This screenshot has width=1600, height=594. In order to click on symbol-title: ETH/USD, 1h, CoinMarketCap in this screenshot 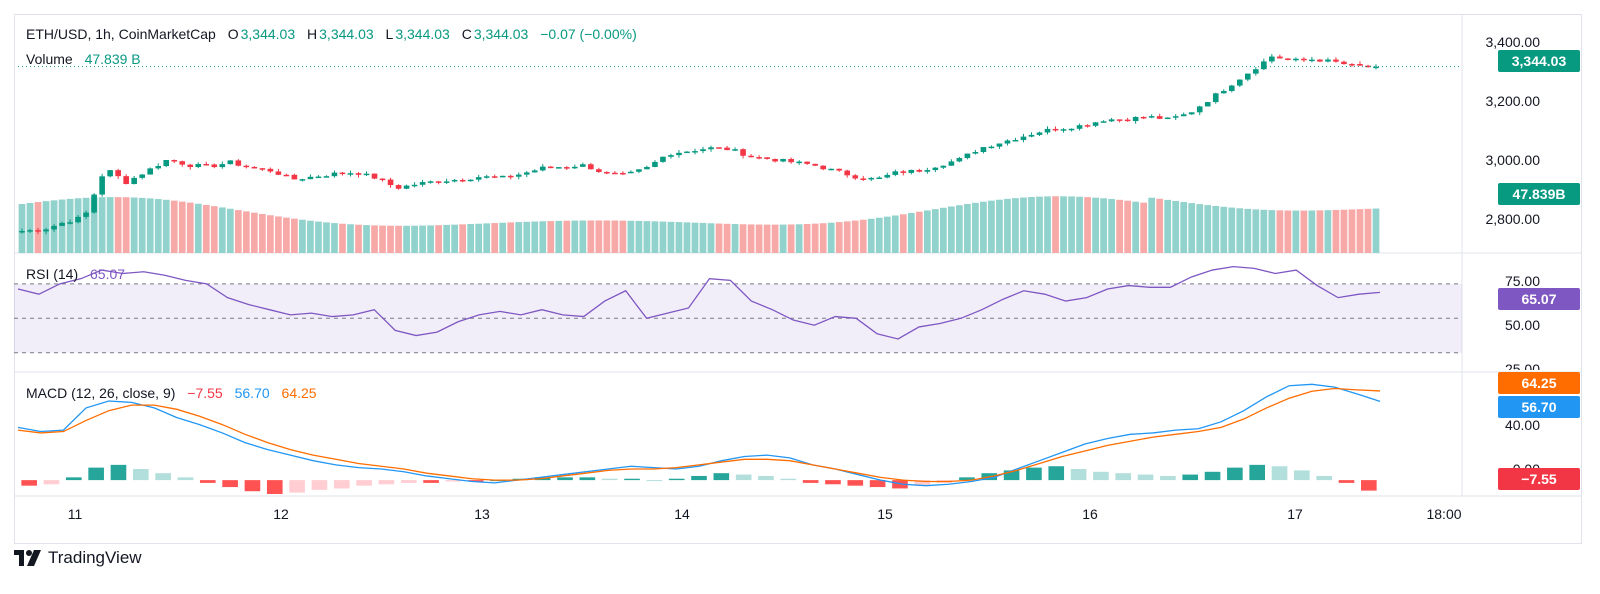, I will do `click(121, 34)`.